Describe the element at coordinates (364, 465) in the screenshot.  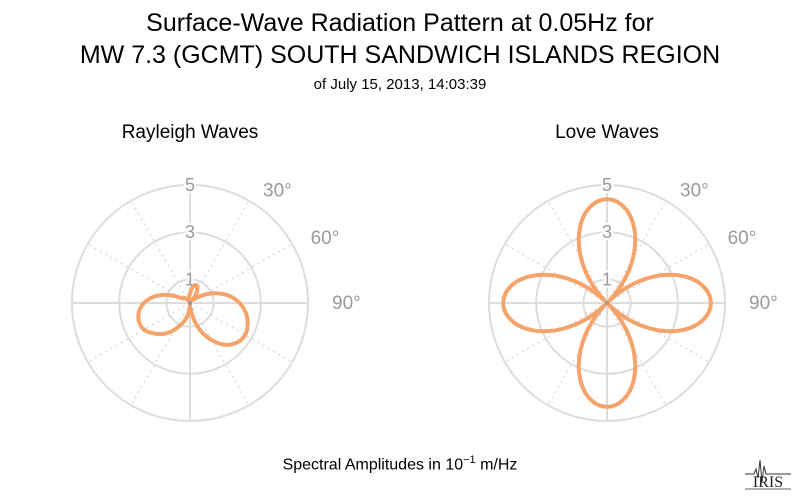
I see `units-prefix: Spectral Amplitudes in` at that location.